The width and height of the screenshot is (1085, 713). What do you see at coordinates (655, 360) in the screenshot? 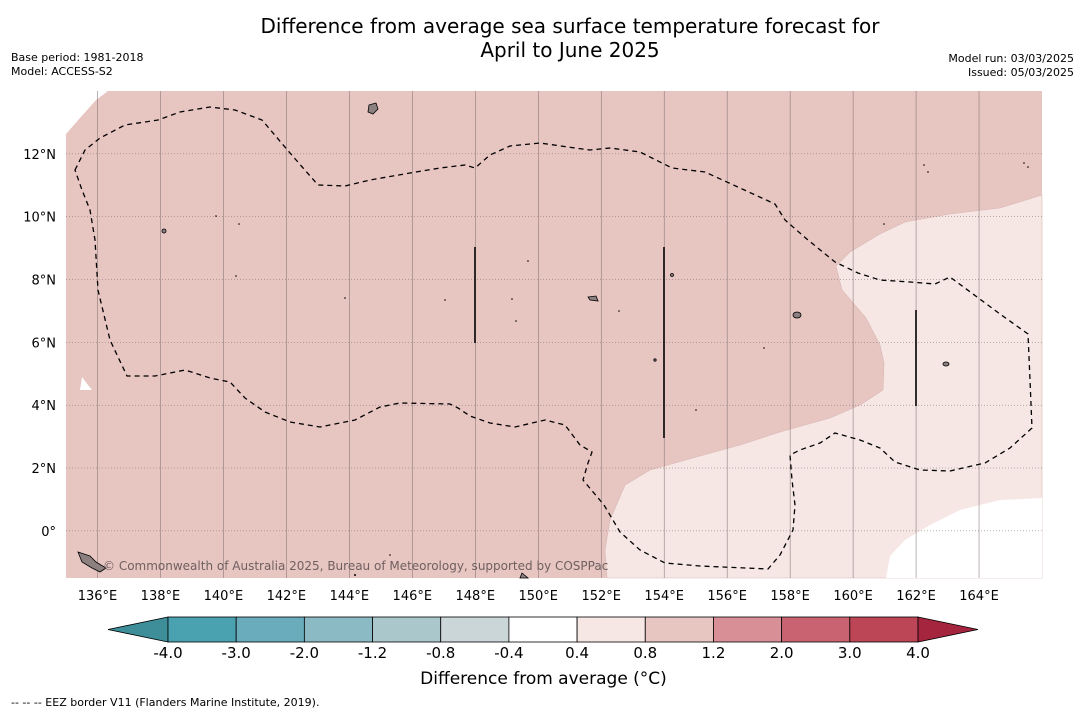
I see `island-d` at bounding box center [655, 360].